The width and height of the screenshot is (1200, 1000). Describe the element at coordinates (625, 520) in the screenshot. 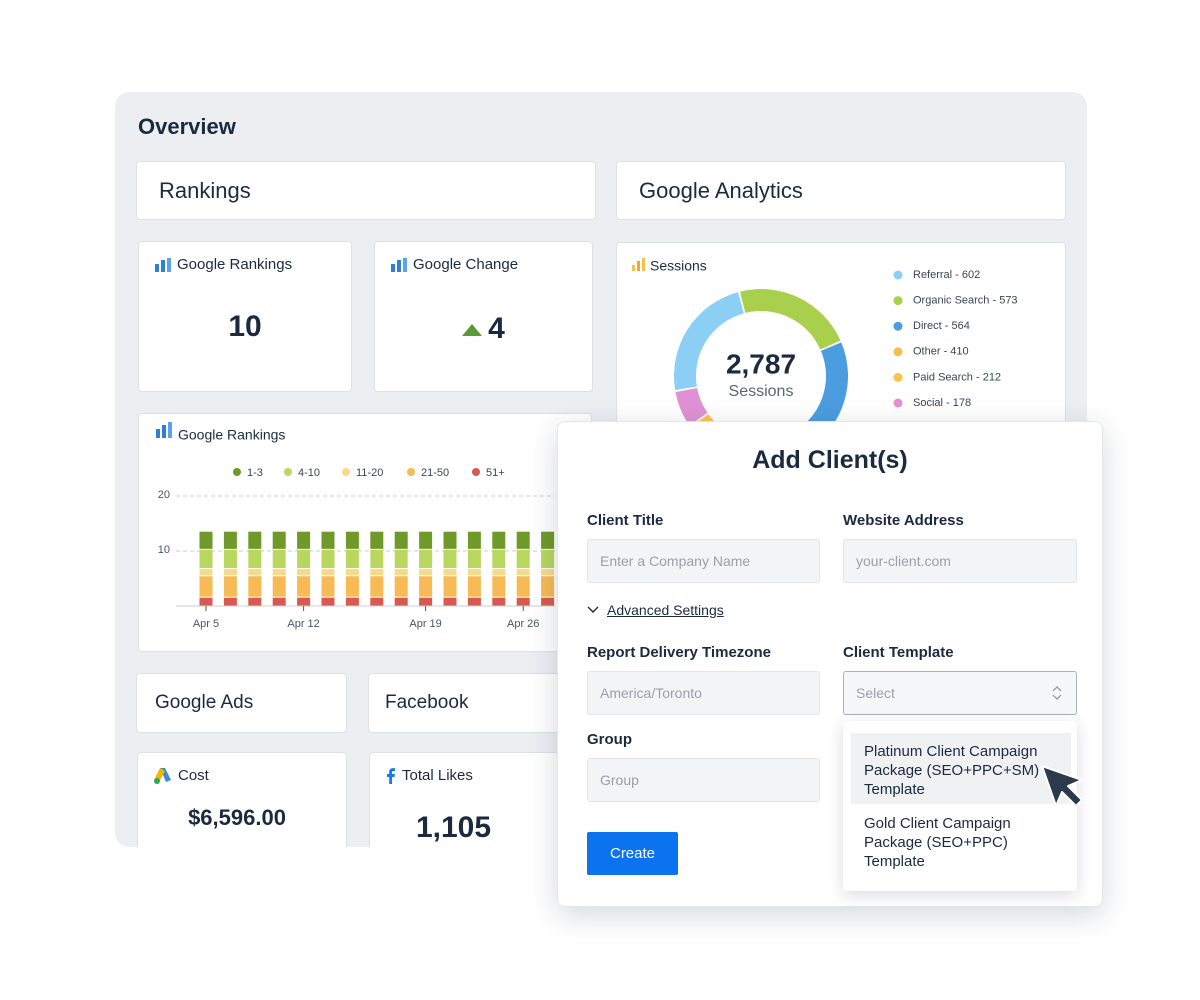

I see `field-label: Client Title` at that location.